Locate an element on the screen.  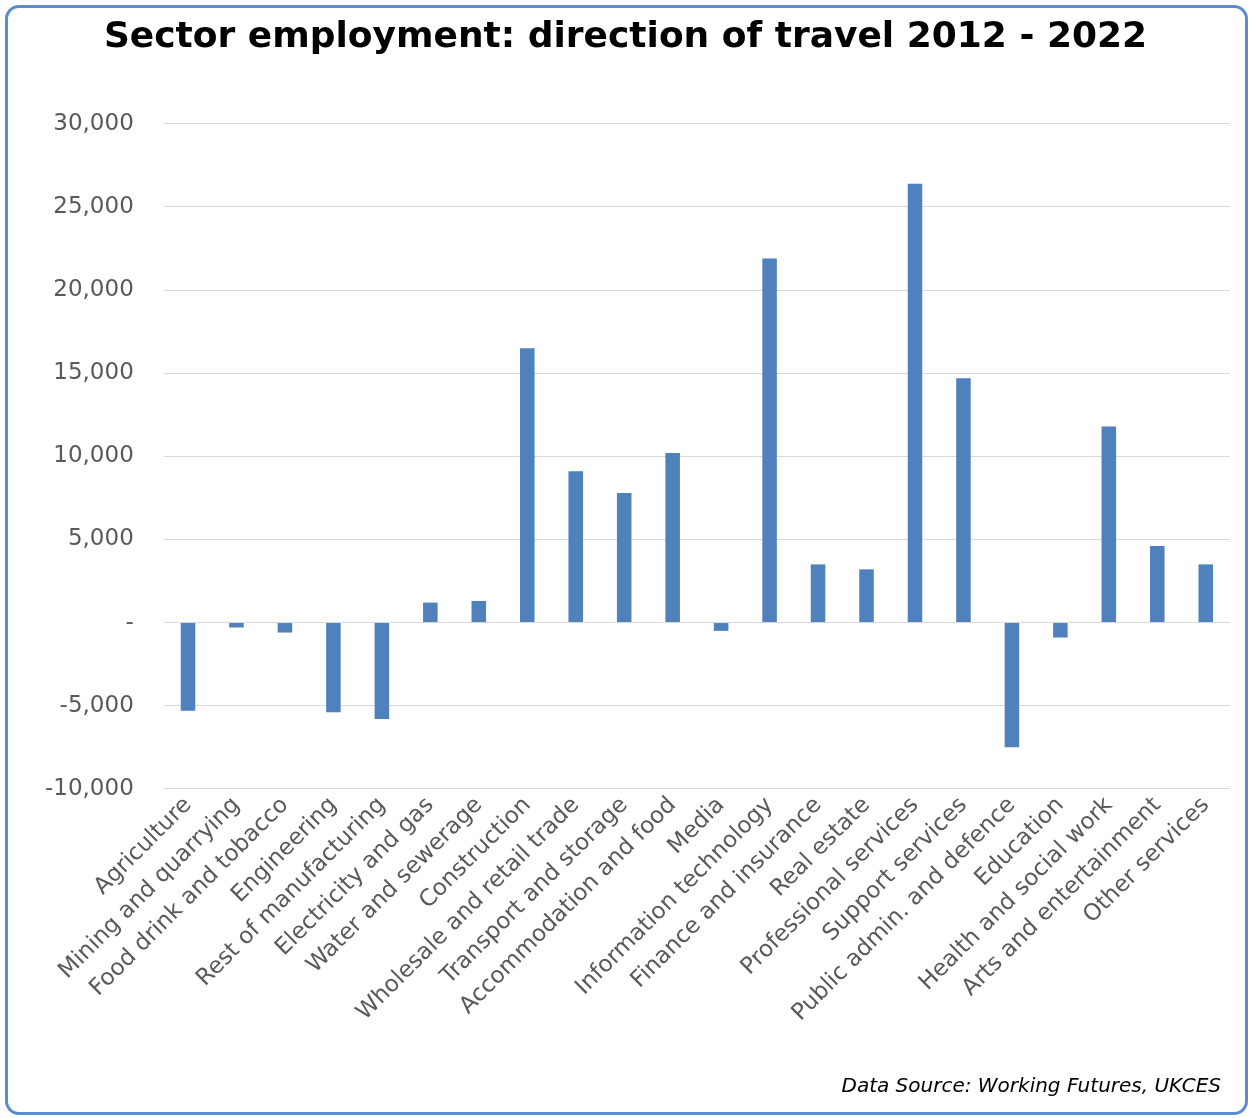
y-tick-label: -5,000 is located at coordinates (96, 703).